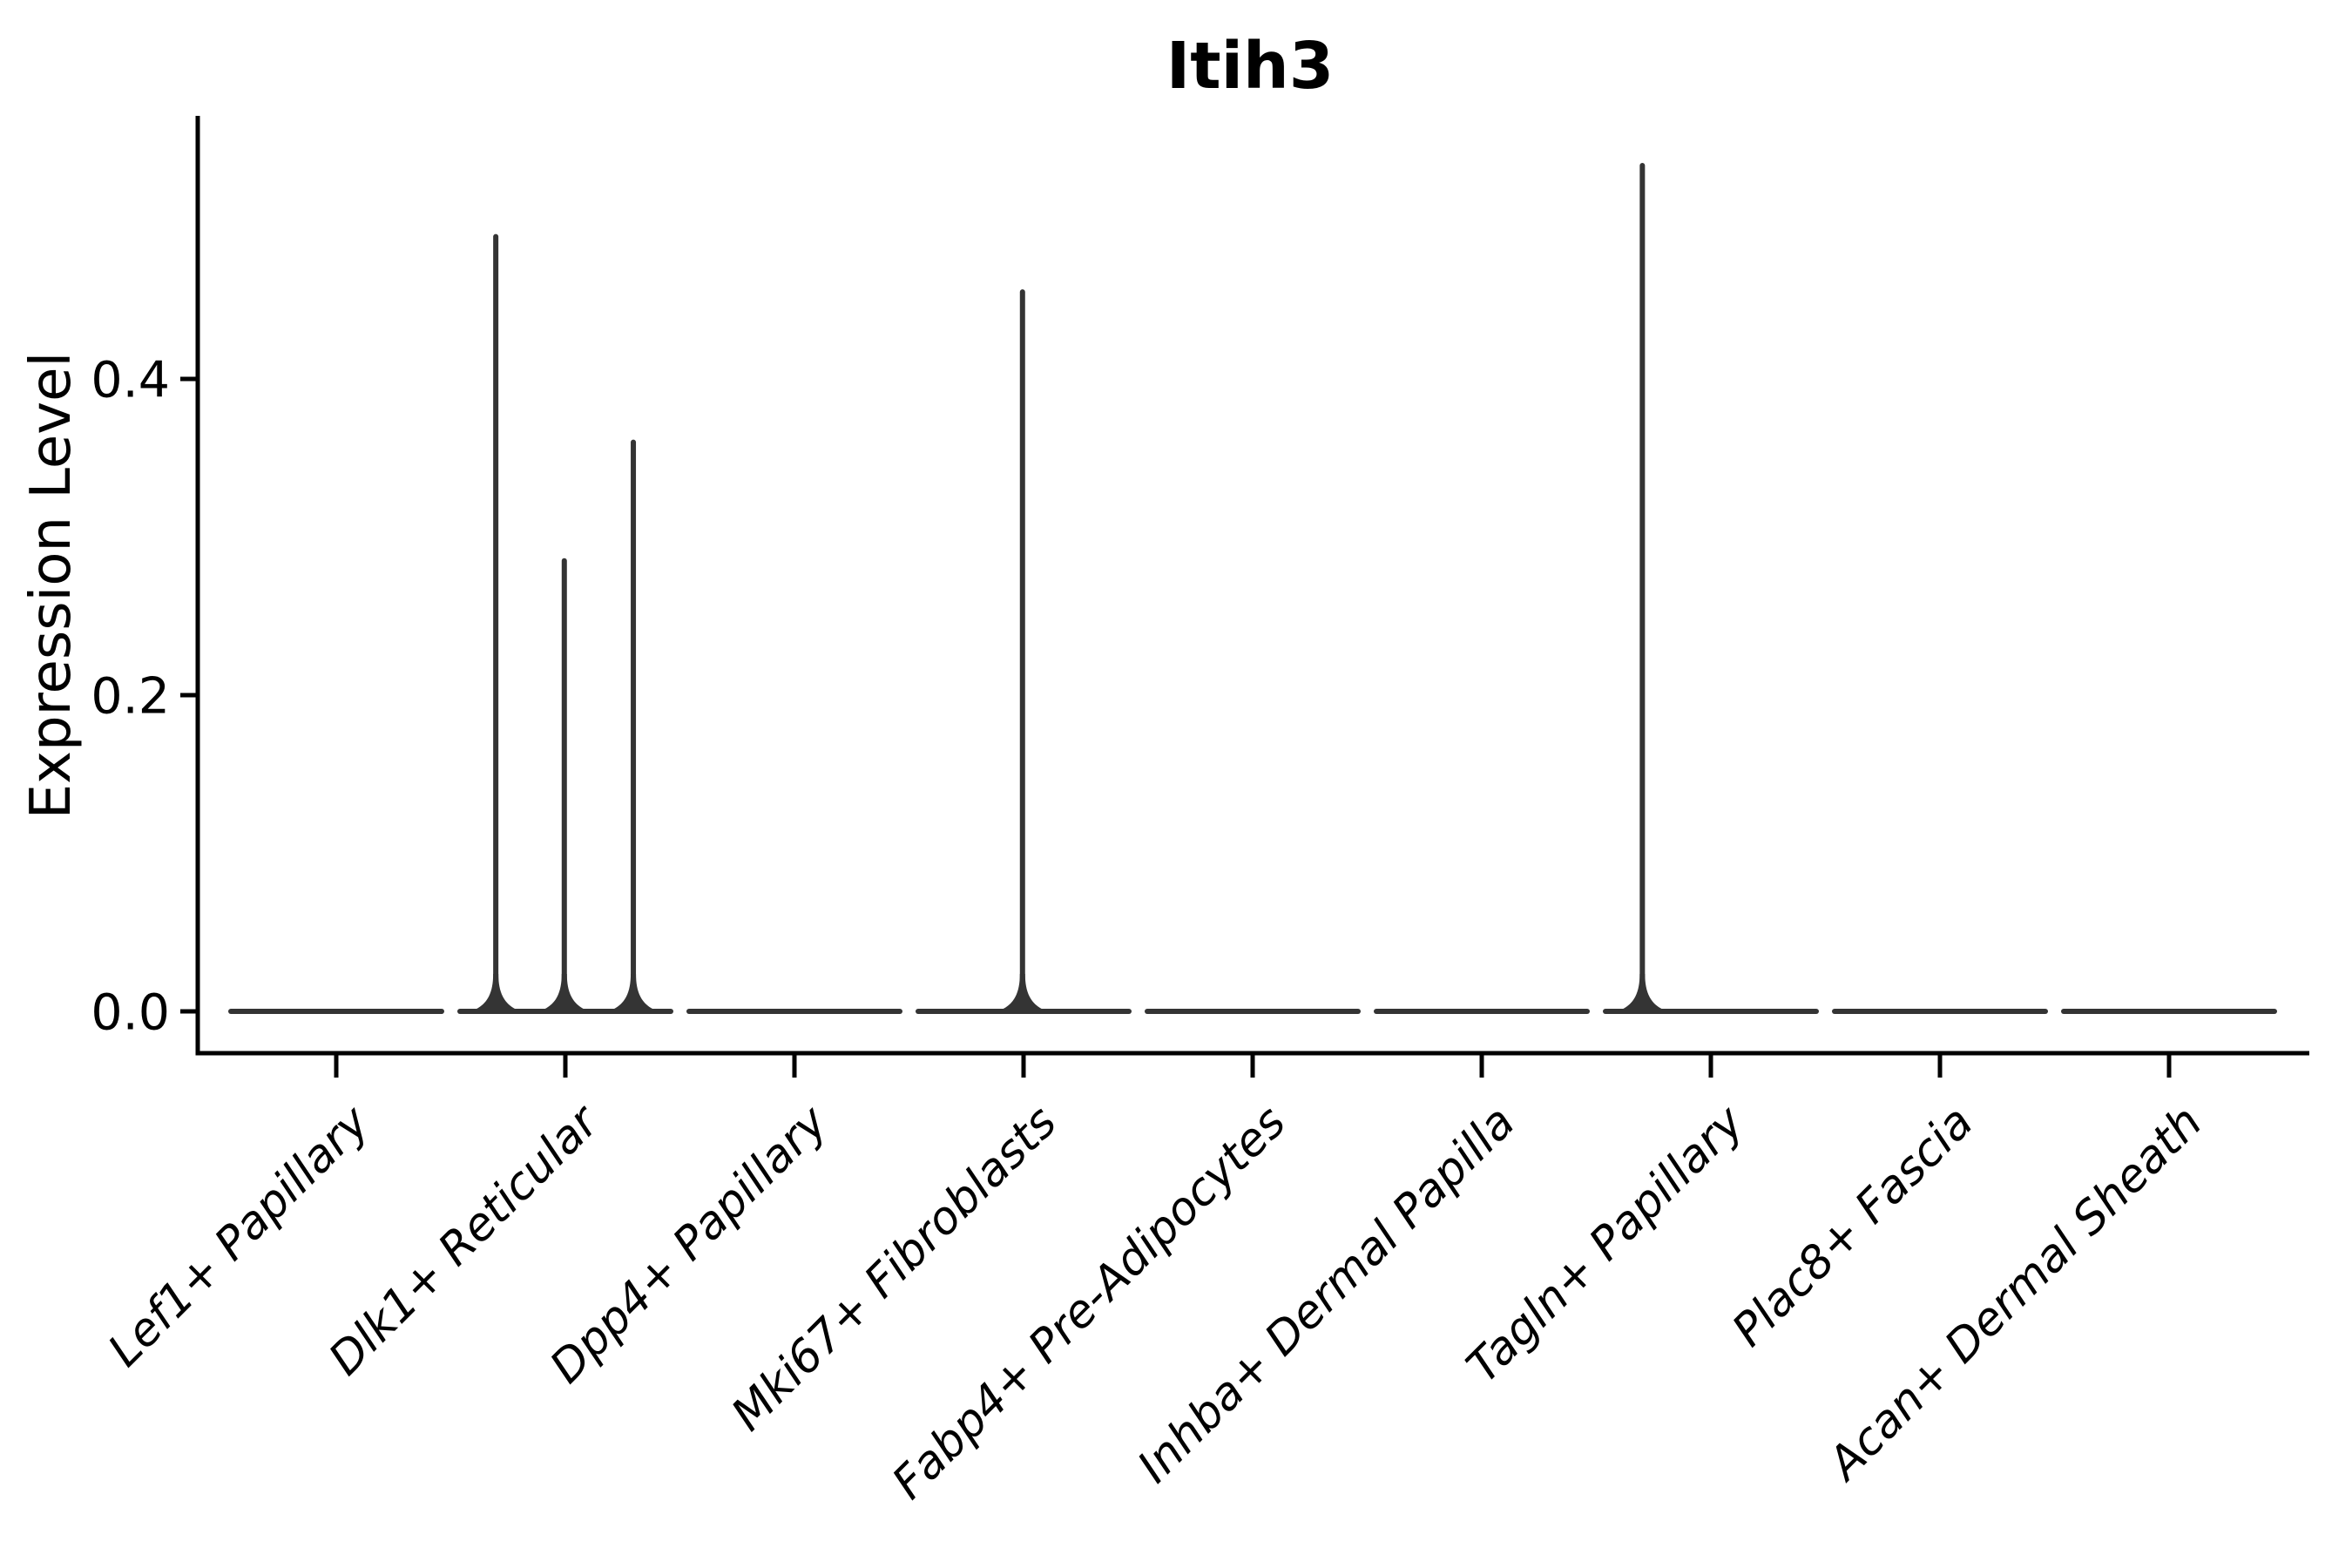  Describe the element at coordinates (1250, 66) in the screenshot. I see `chart-title: Itih3` at that location.